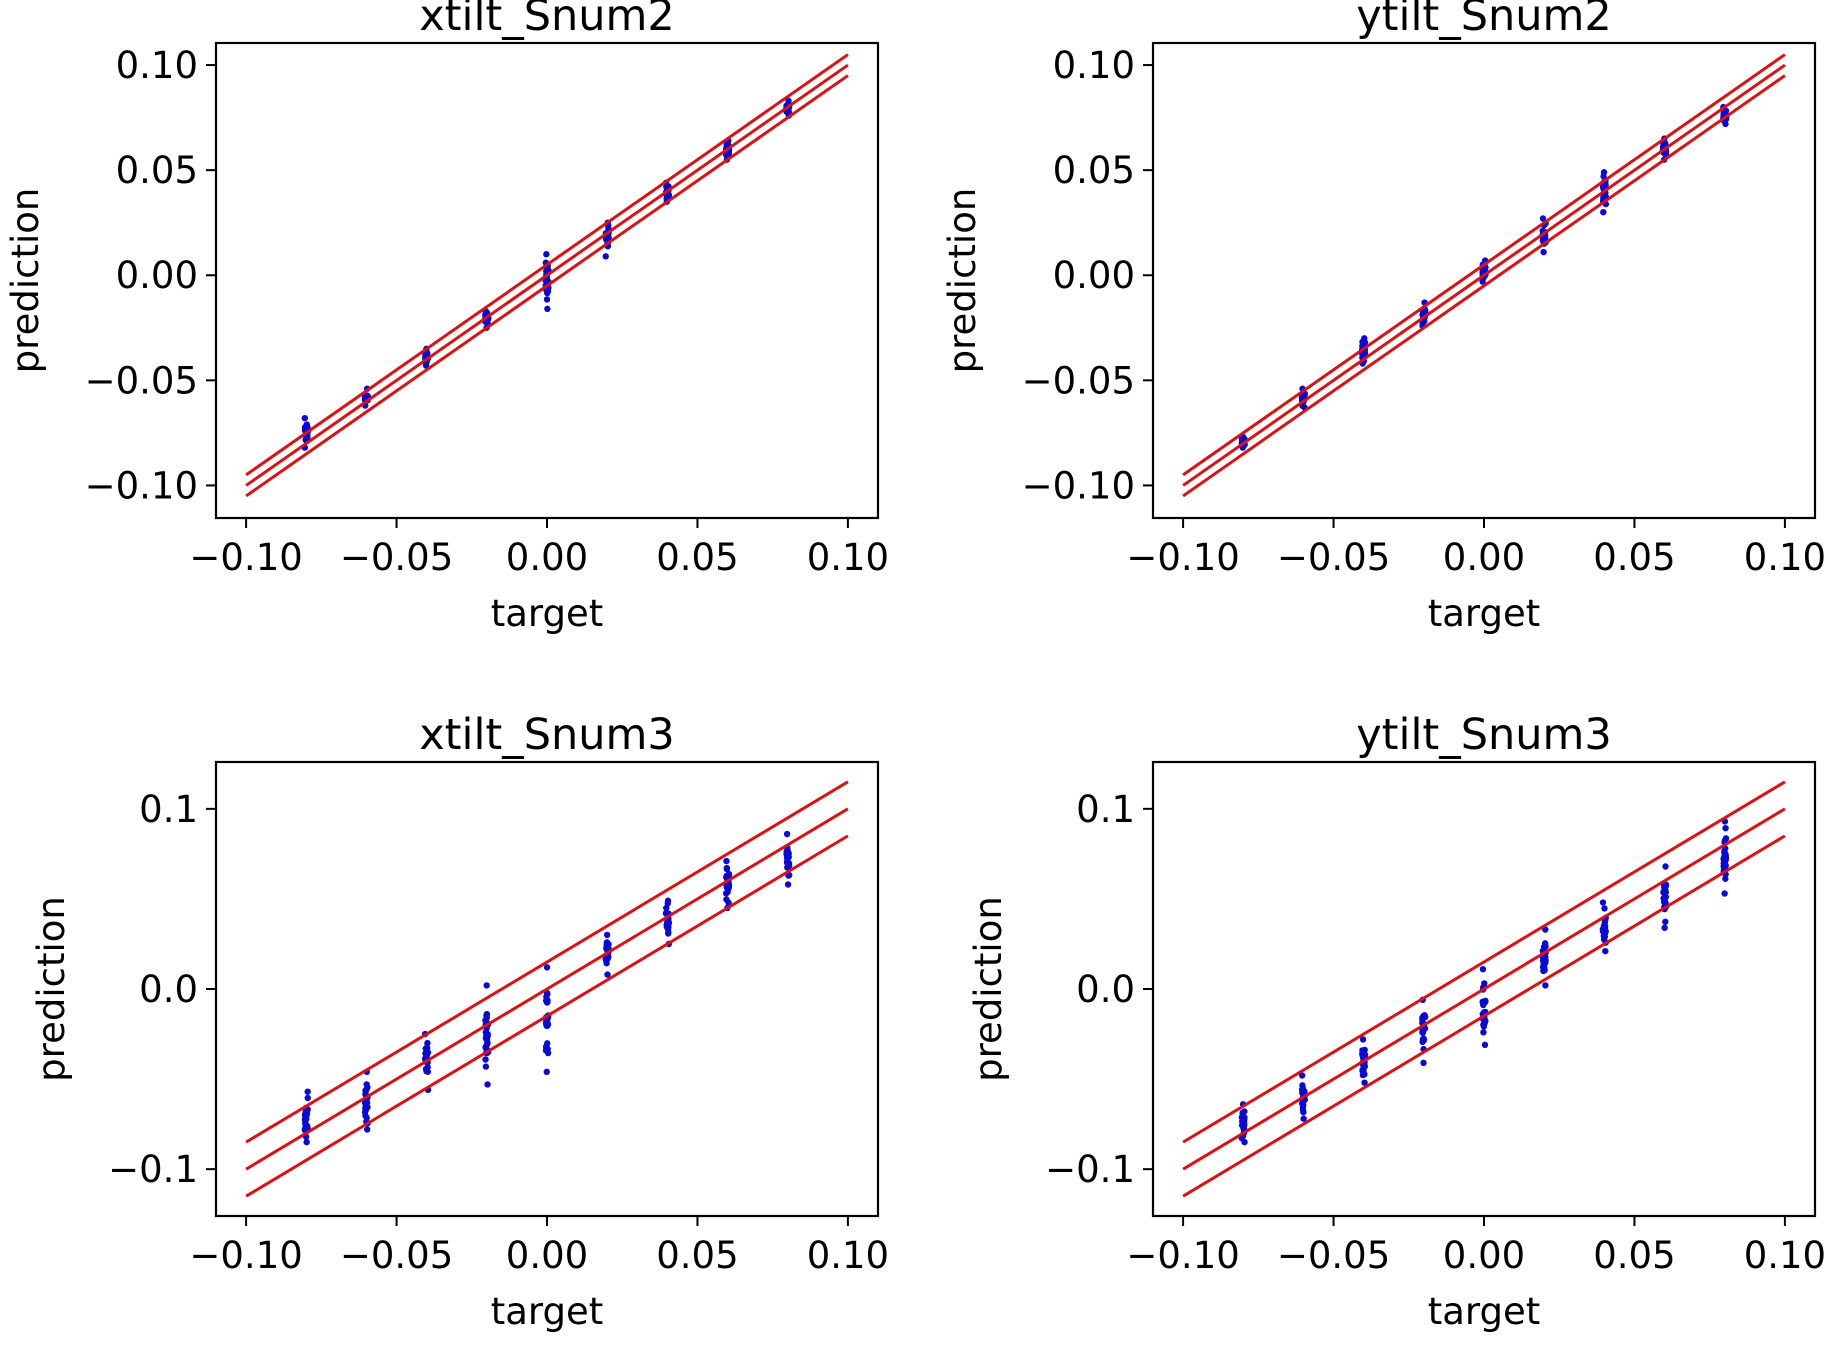 Image resolution: width=1831 pixels, height=1346 pixels. I want to click on chart-title: ytilt_Snum3, so click(1484, 735).